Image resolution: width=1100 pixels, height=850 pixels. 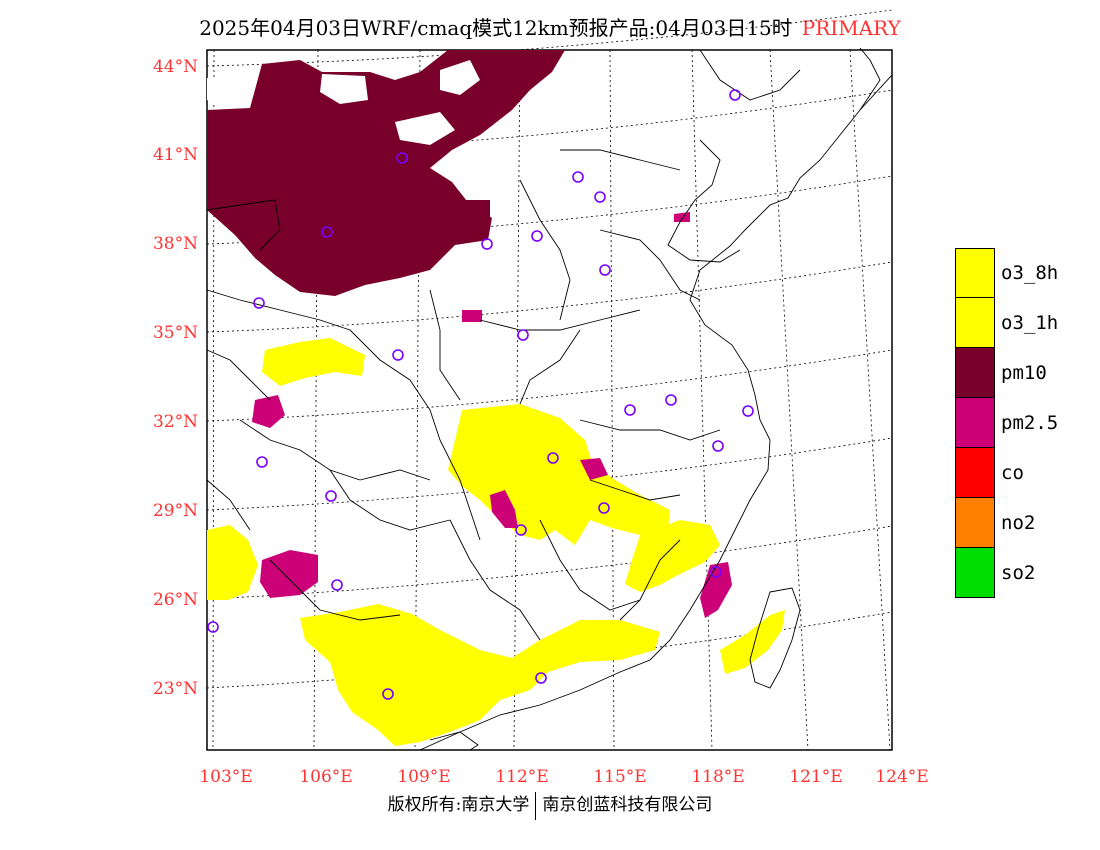 What do you see at coordinates (521, 777) in the screenshot?
I see `lon-label: 112°E` at bounding box center [521, 777].